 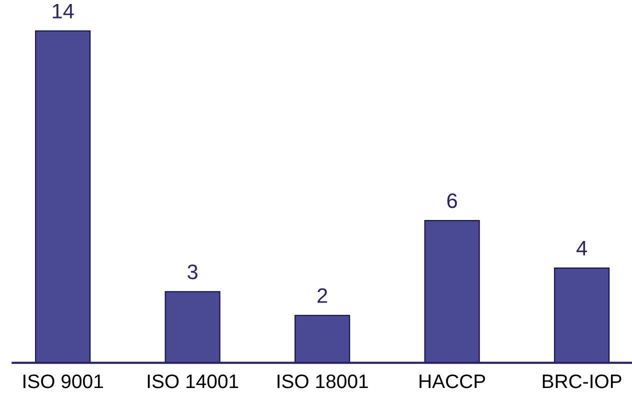 I want to click on data-label: 6, so click(x=452, y=200).